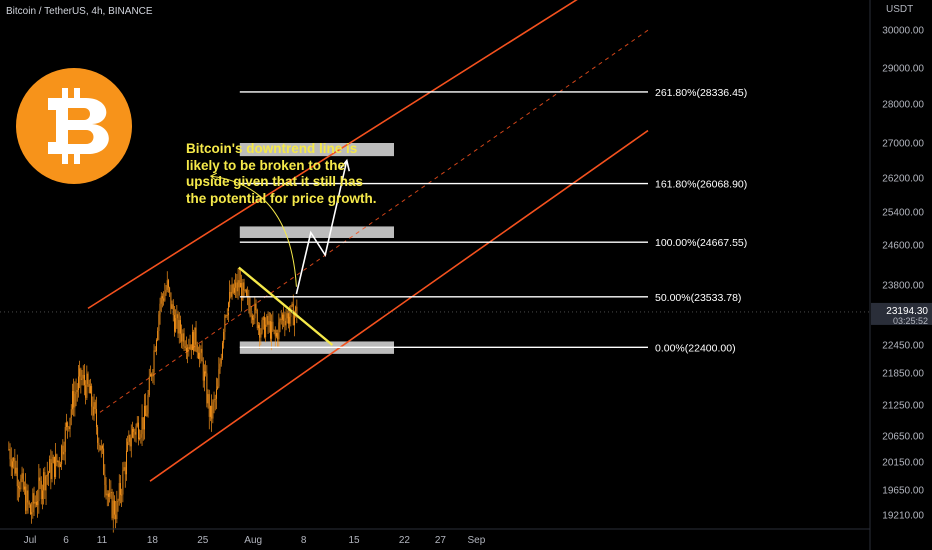 This screenshot has height=550, width=932. I want to click on forecast-path, so click(321, 227).